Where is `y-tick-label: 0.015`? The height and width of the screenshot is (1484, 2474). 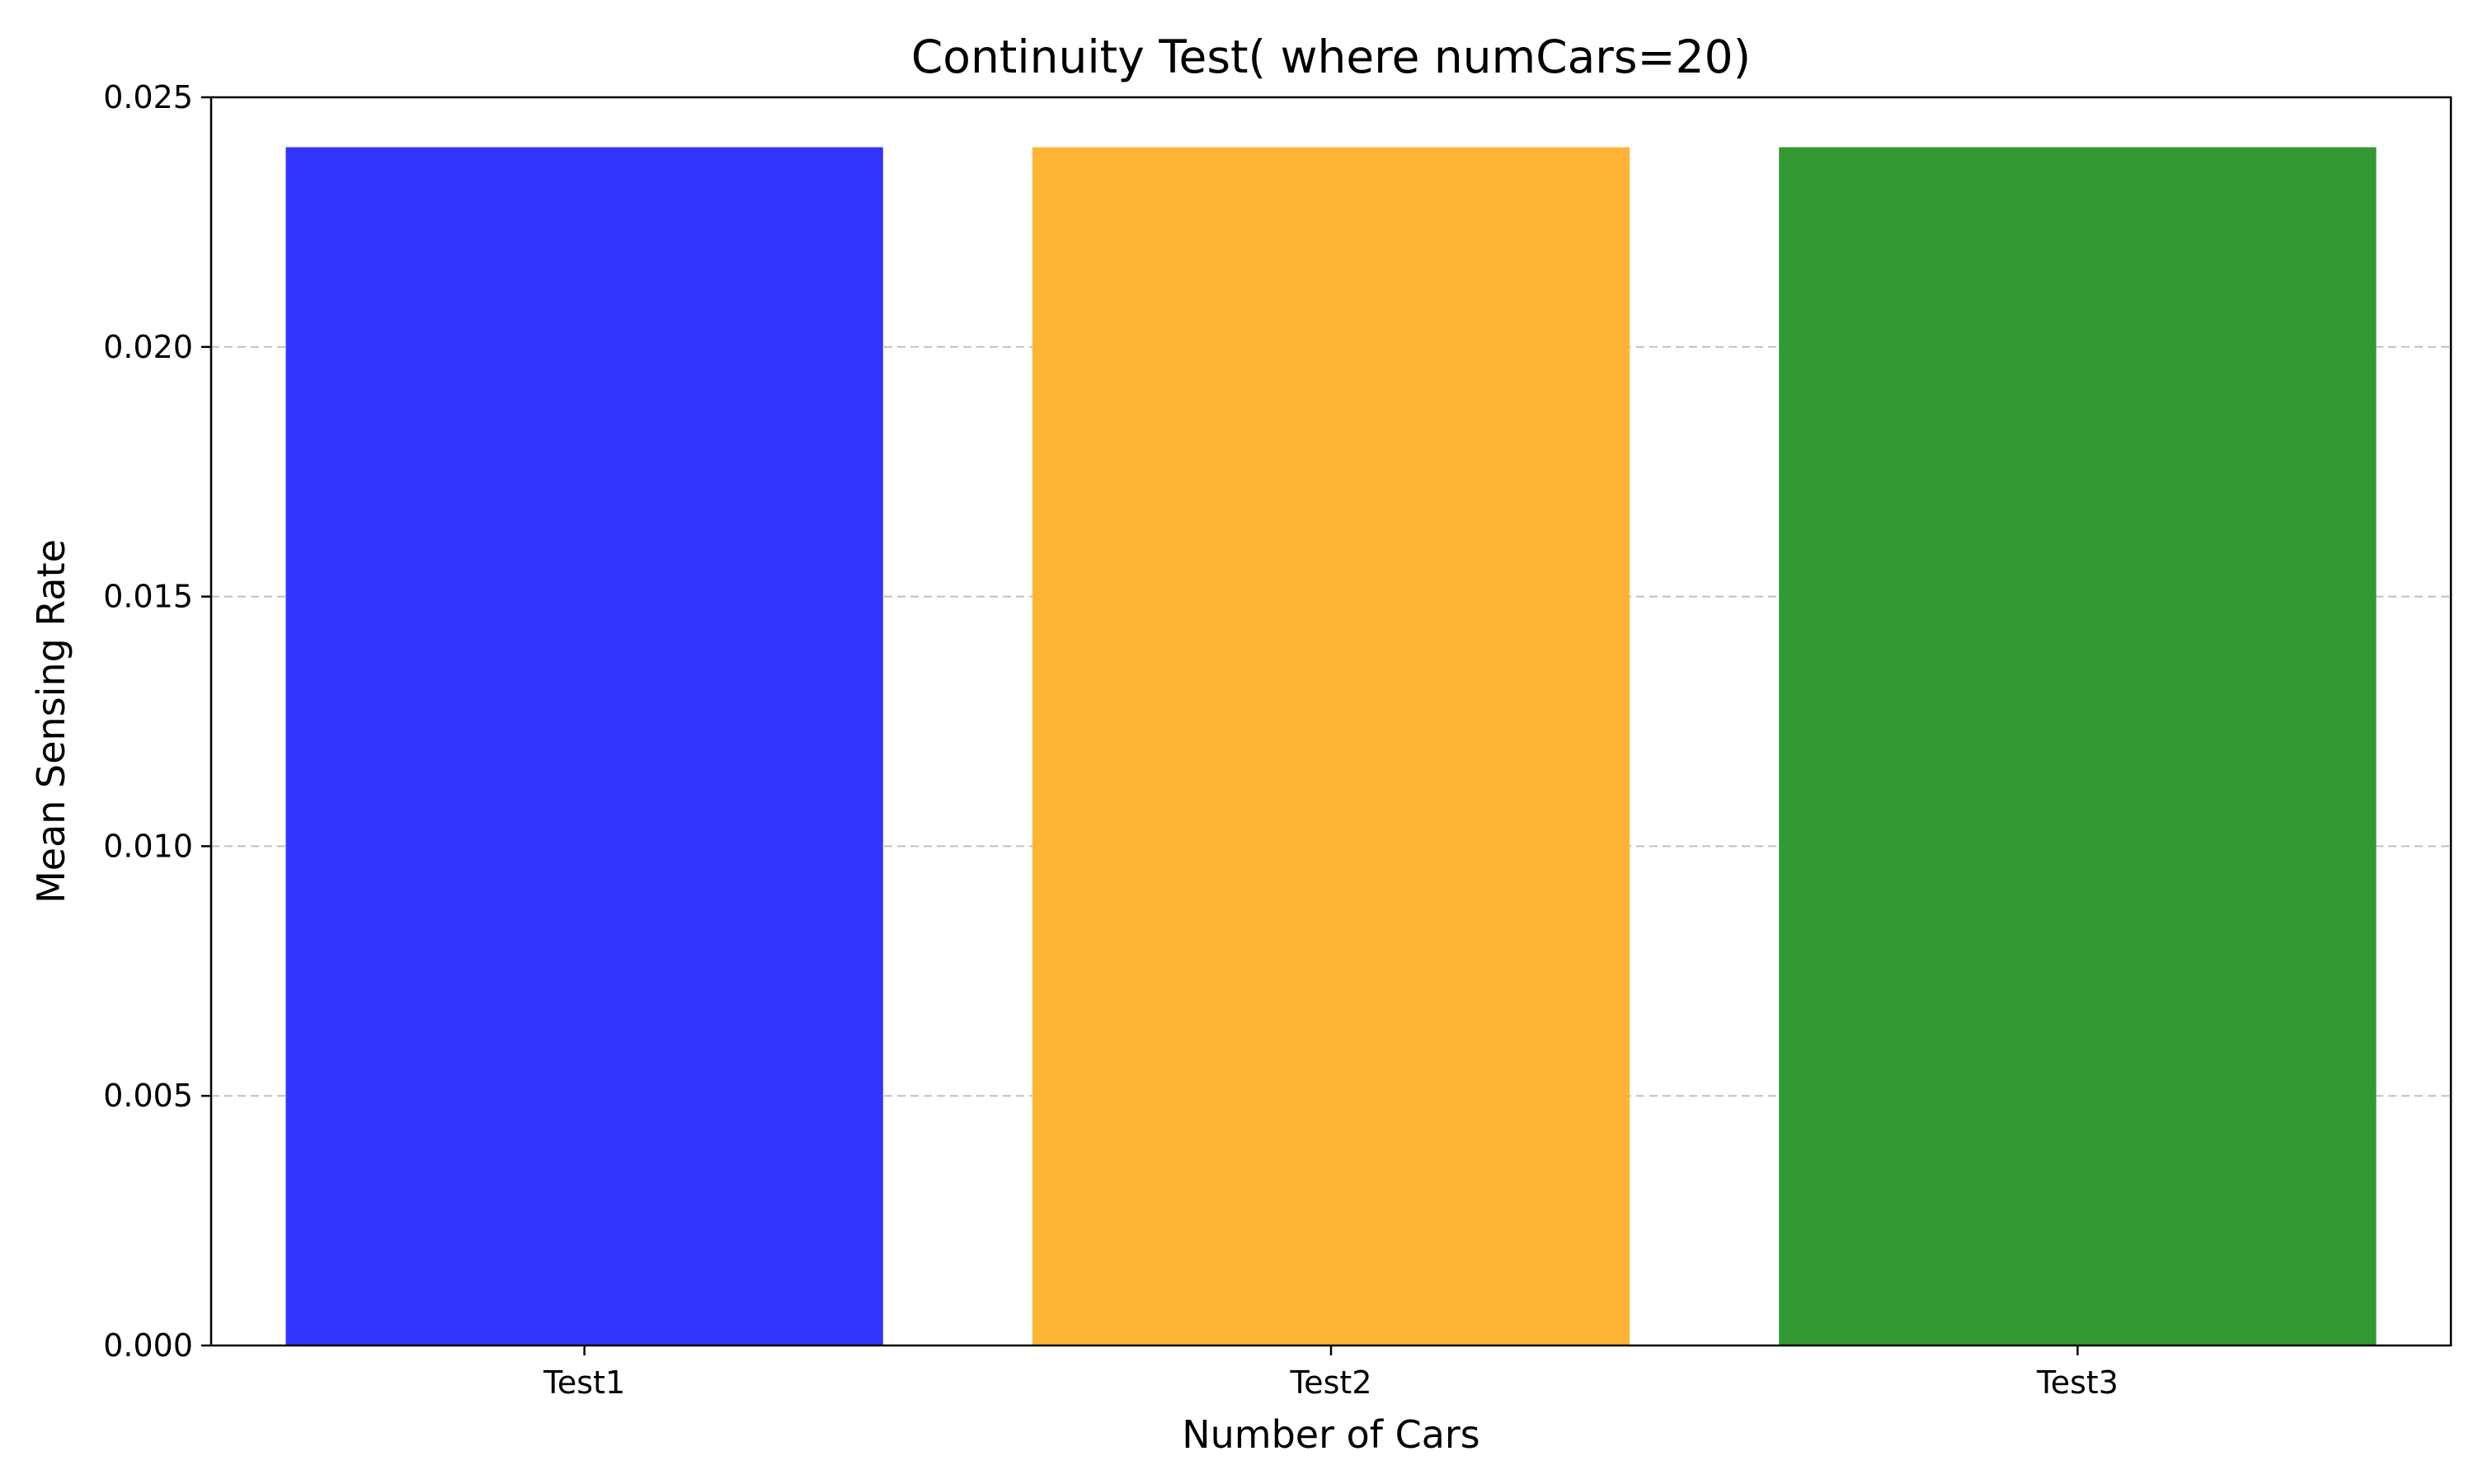 y-tick-label: 0.015 is located at coordinates (148, 597).